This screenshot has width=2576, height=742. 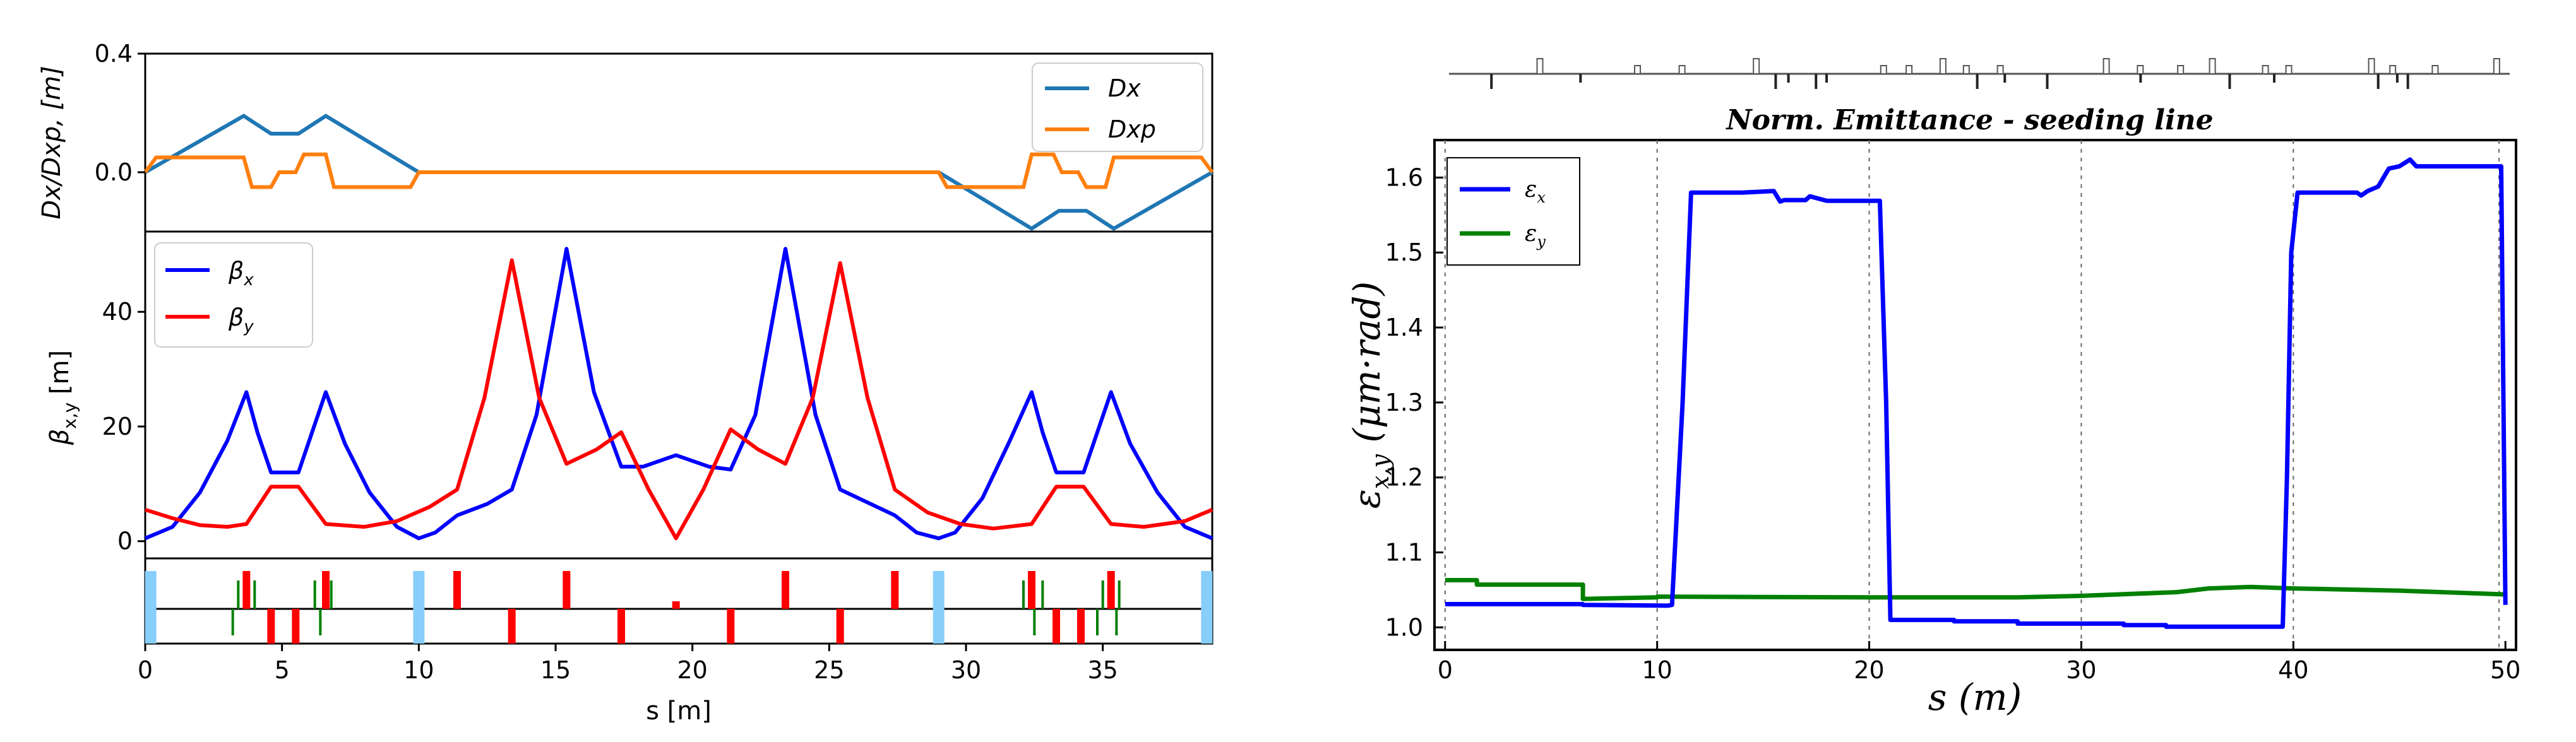 I want to click on dispersion-panel: 0.0 0.4 Dx/Dxp, [m] Dx Dxp, so click(x=625, y=136).